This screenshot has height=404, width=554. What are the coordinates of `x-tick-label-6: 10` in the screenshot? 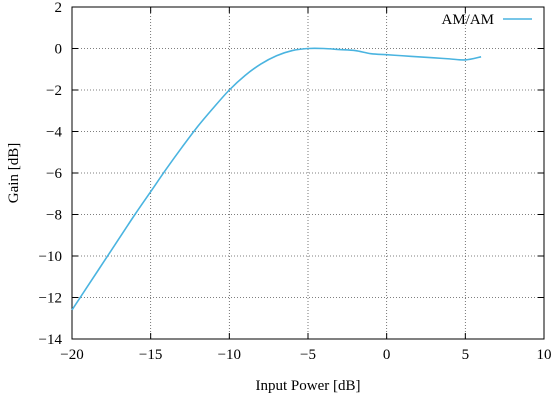 It's located at (544, 355).